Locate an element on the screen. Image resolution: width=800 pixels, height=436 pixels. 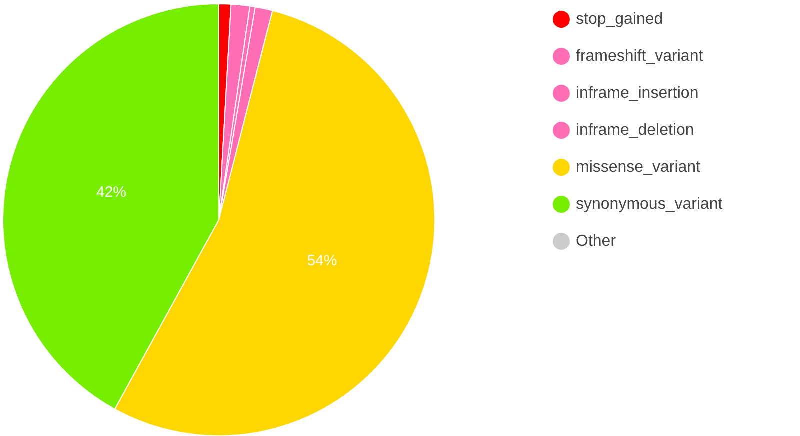
data-label: 54% is located at coordinates (322, 261).